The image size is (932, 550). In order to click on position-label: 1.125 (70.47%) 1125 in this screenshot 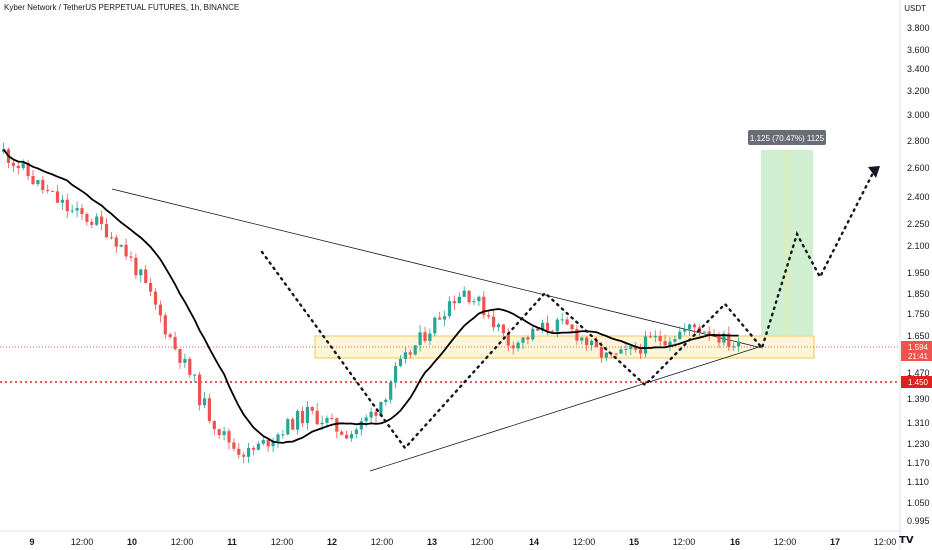, I will do `click(787, 138)`.